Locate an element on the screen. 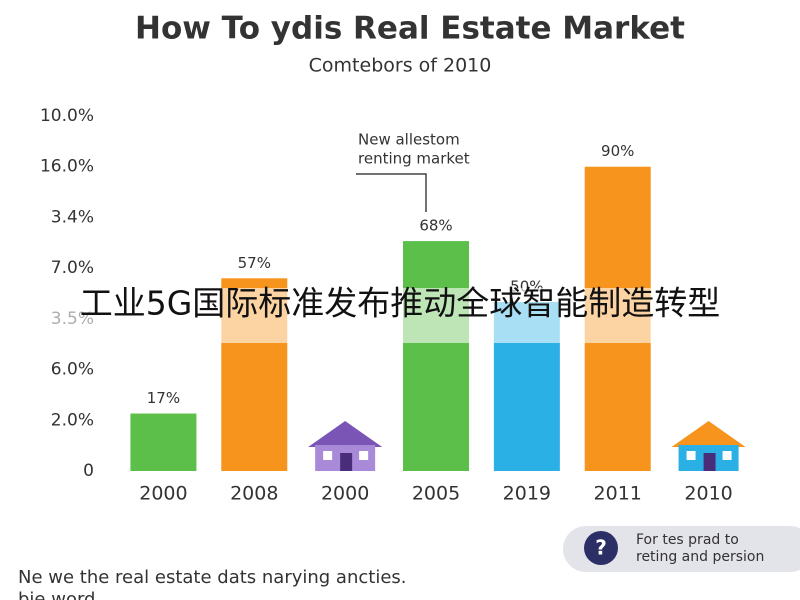  chart-title: How To ydis Real Estate Market is located at coordinates (410, 29).